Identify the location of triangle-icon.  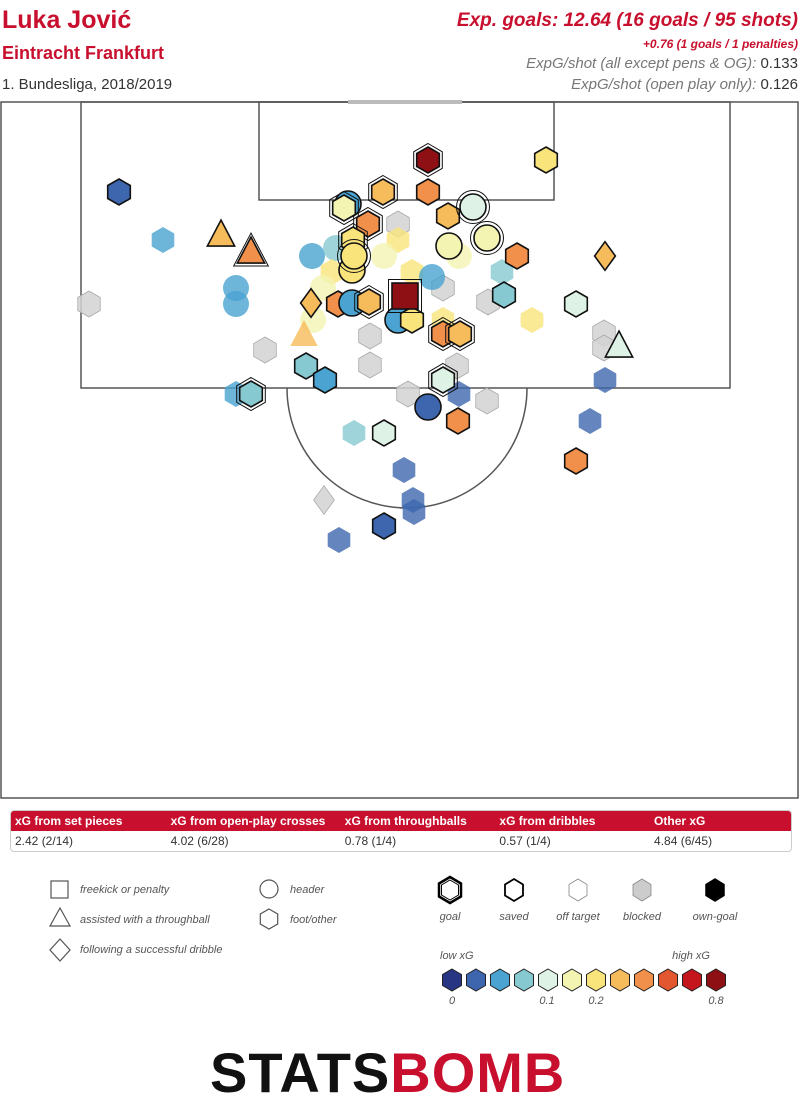
(60, 916).